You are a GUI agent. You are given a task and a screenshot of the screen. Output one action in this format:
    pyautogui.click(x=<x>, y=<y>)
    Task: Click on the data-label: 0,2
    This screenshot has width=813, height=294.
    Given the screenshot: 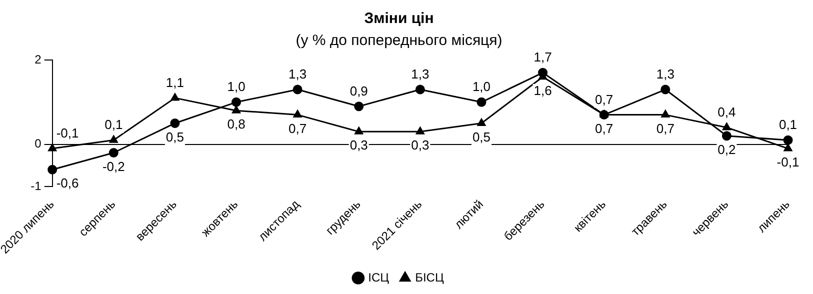 What is the action you would take?
    pyautogui.click(x=727, y=149)
    